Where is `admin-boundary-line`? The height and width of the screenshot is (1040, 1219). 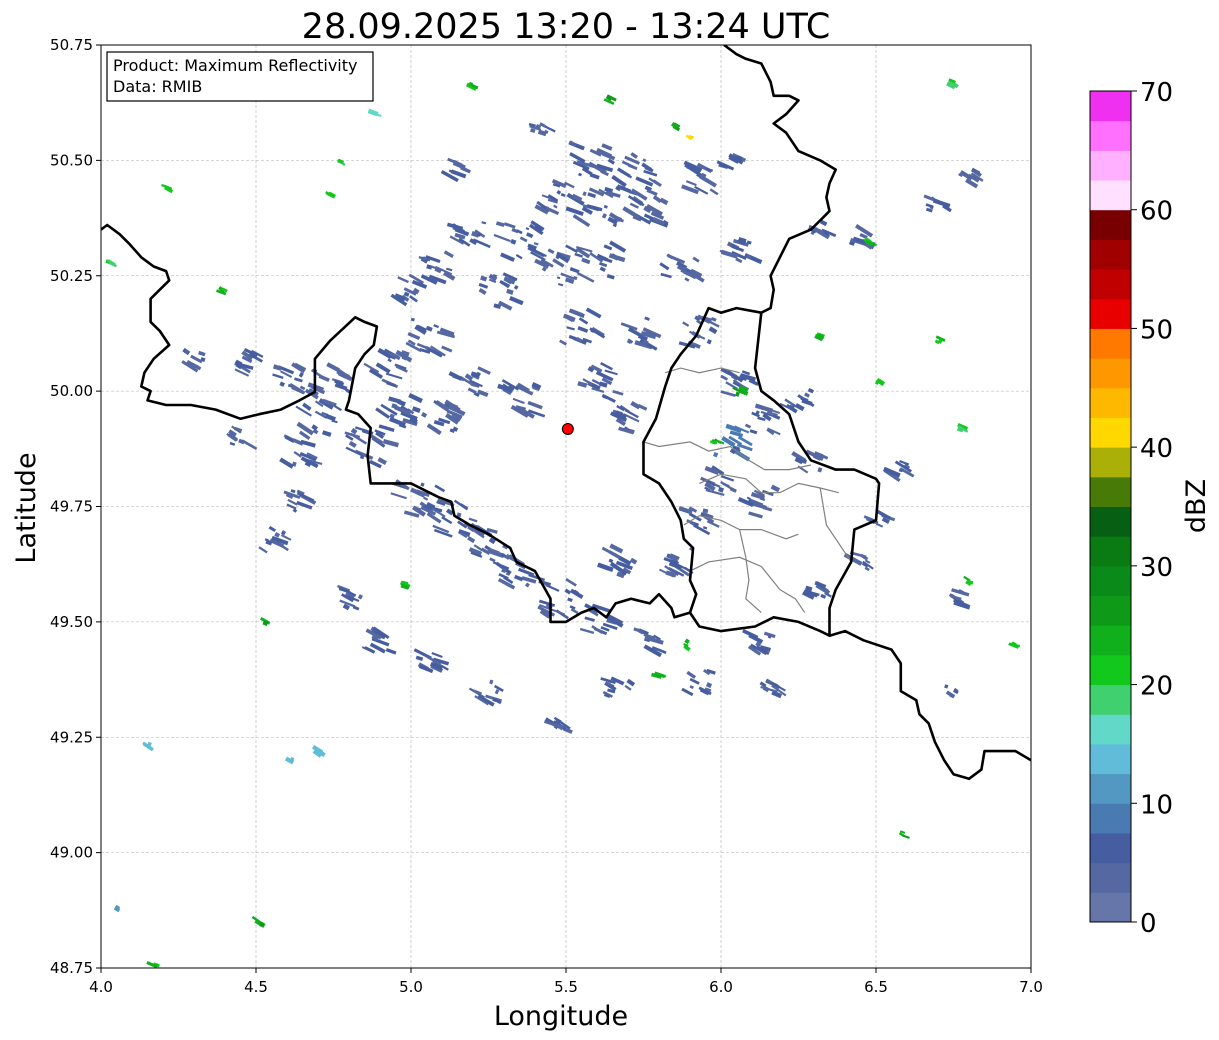 admin-boundary-line is located at coordinates (702, 370).